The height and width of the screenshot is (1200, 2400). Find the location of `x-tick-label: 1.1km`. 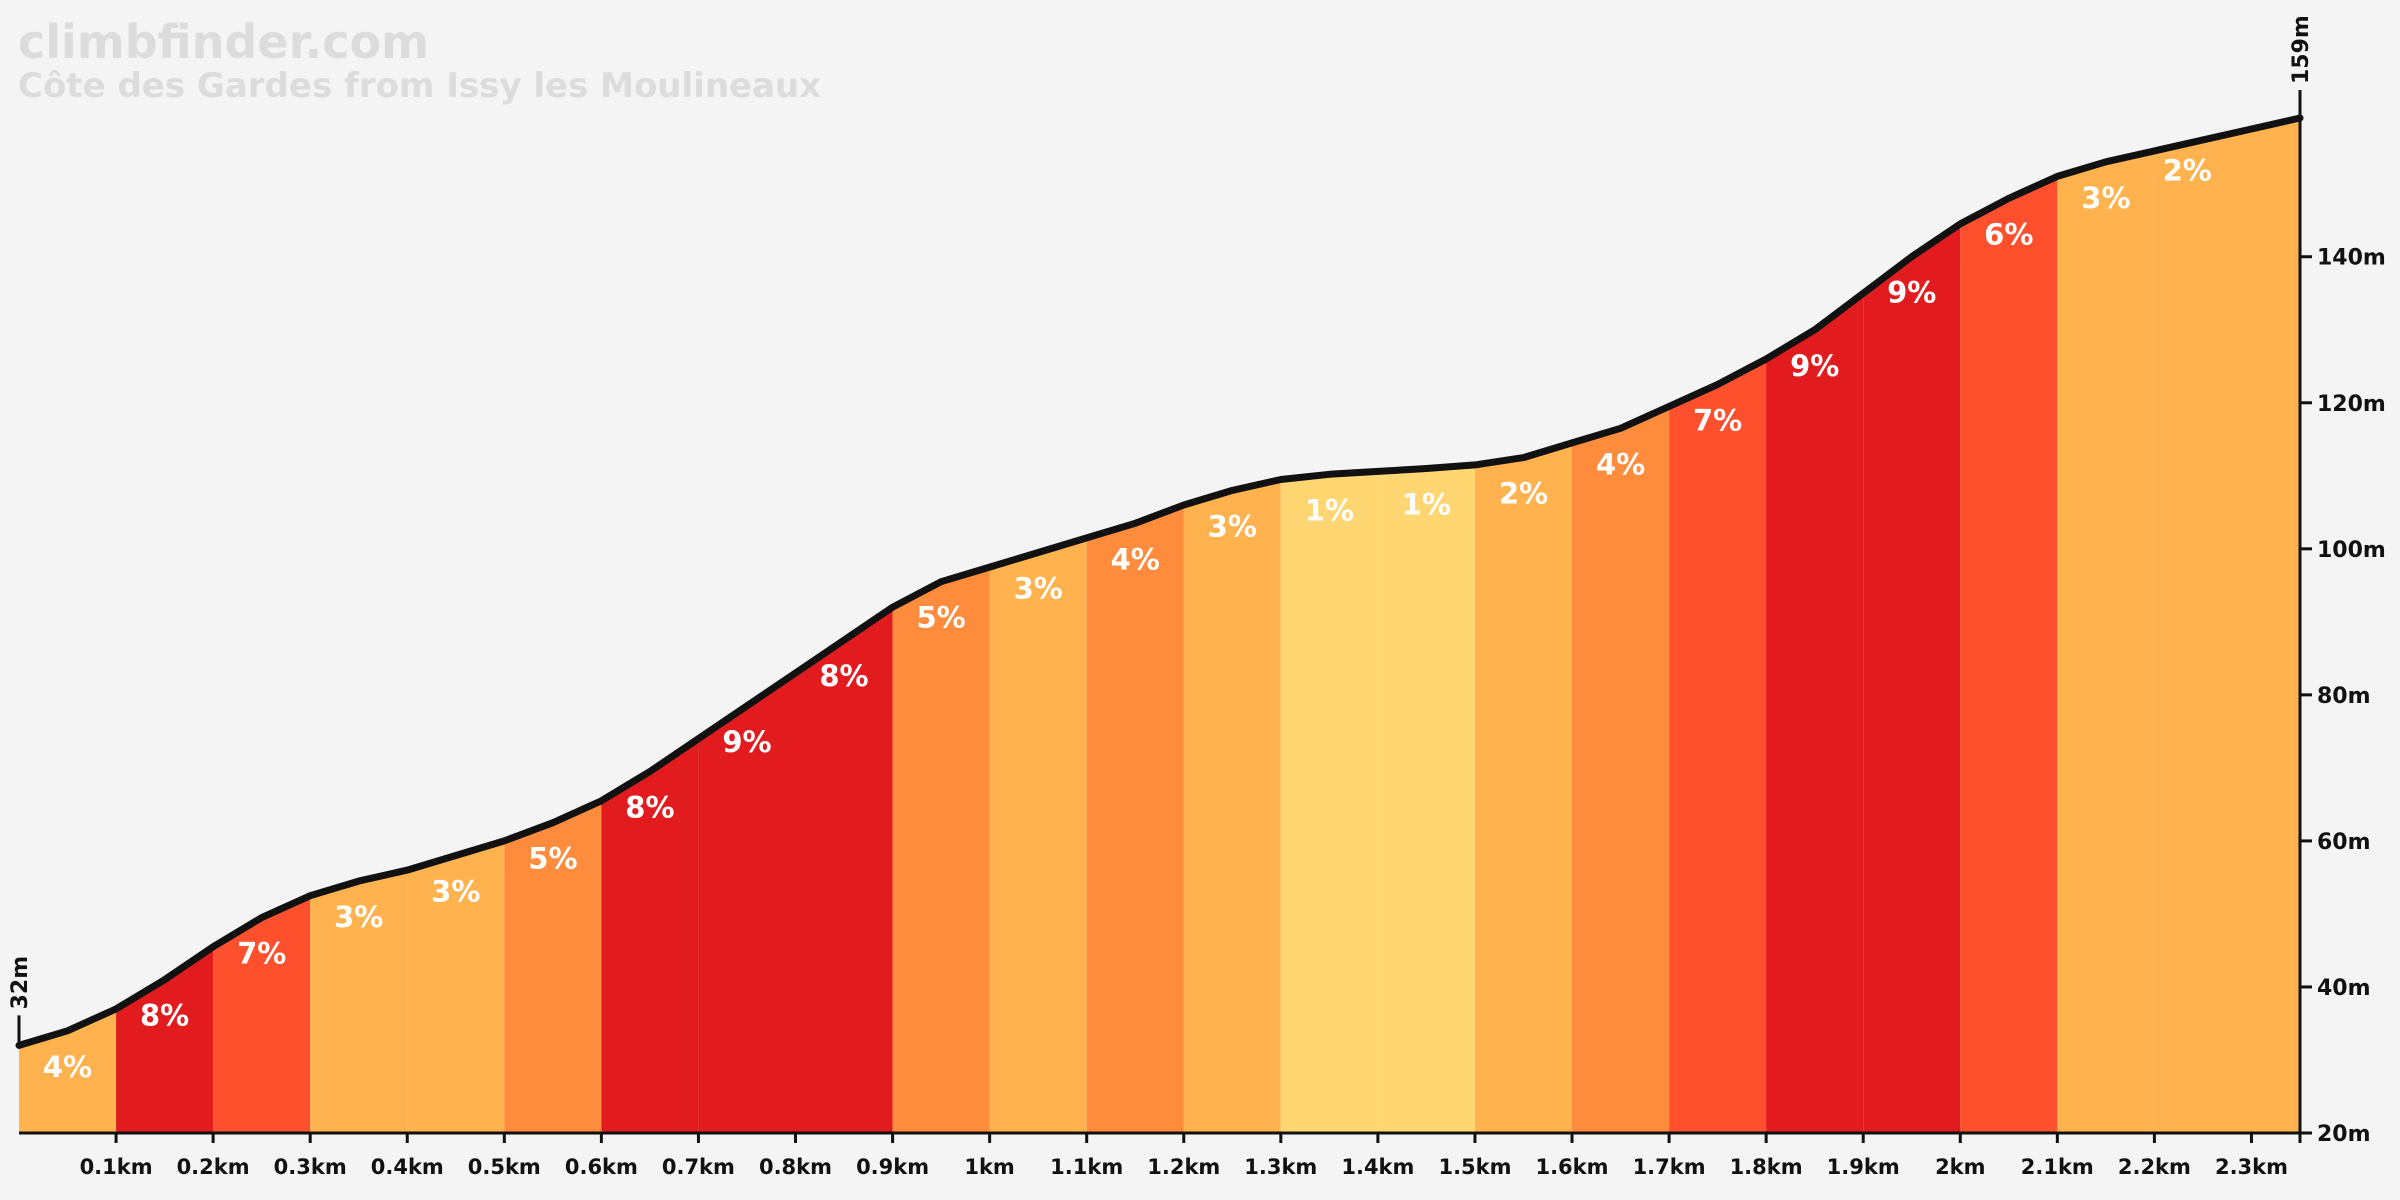

x-tick-label: 1.1km is located at coordinates (1086, 1167).